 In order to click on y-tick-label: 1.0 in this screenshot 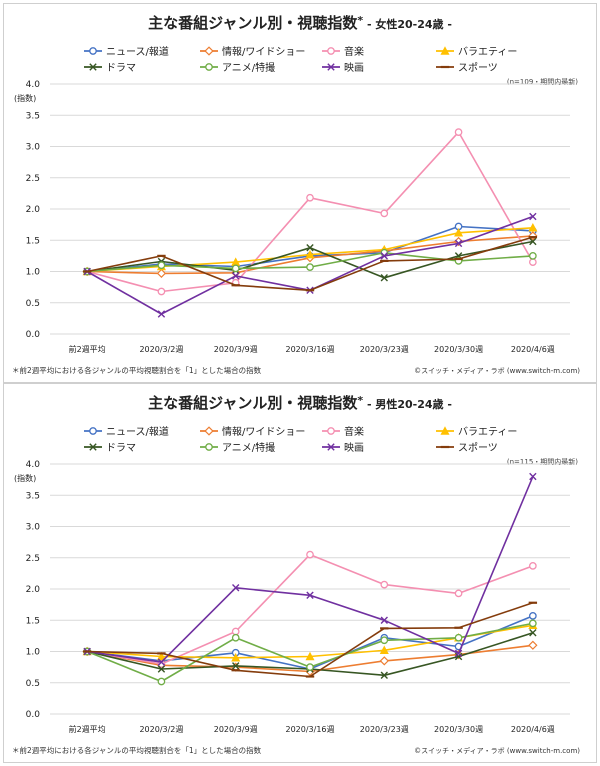, I will do `click(33, 273)`.